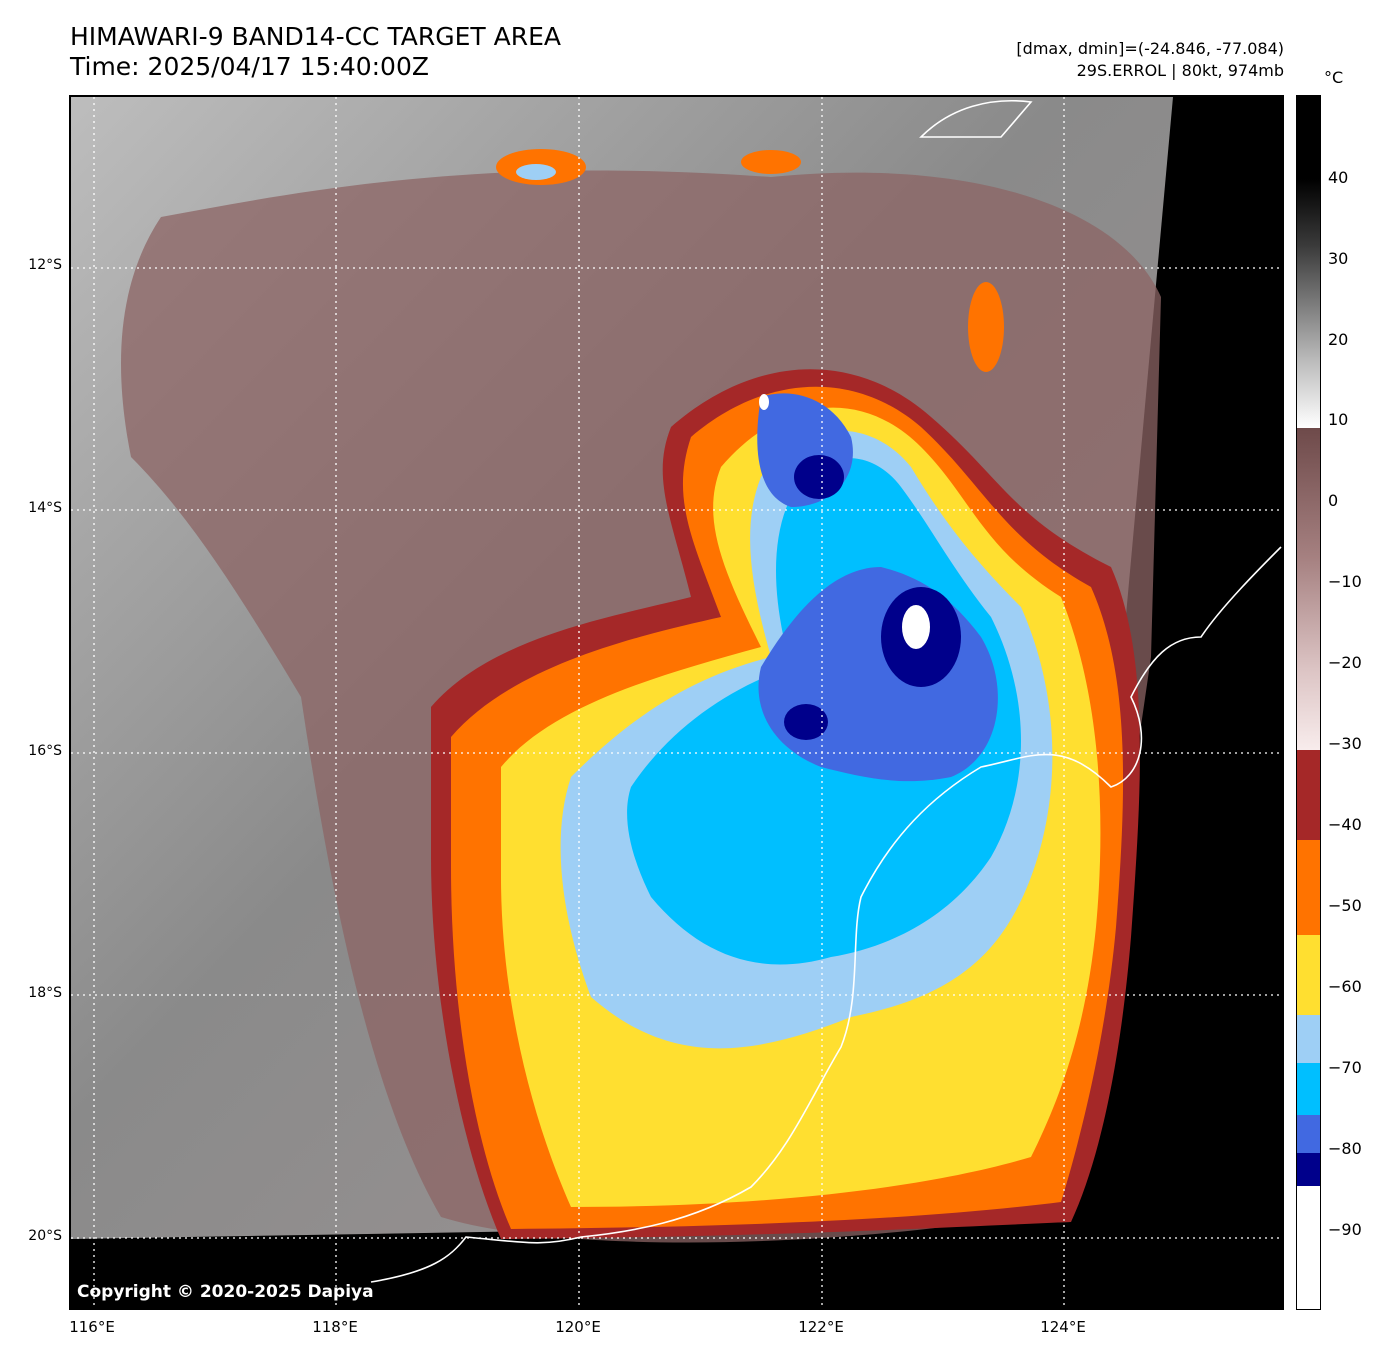  What do you see at coordinates (1345, 905) in the screenshot?
I see `colorbar-tick-m50: −50` at bounding box center [1345, 905].